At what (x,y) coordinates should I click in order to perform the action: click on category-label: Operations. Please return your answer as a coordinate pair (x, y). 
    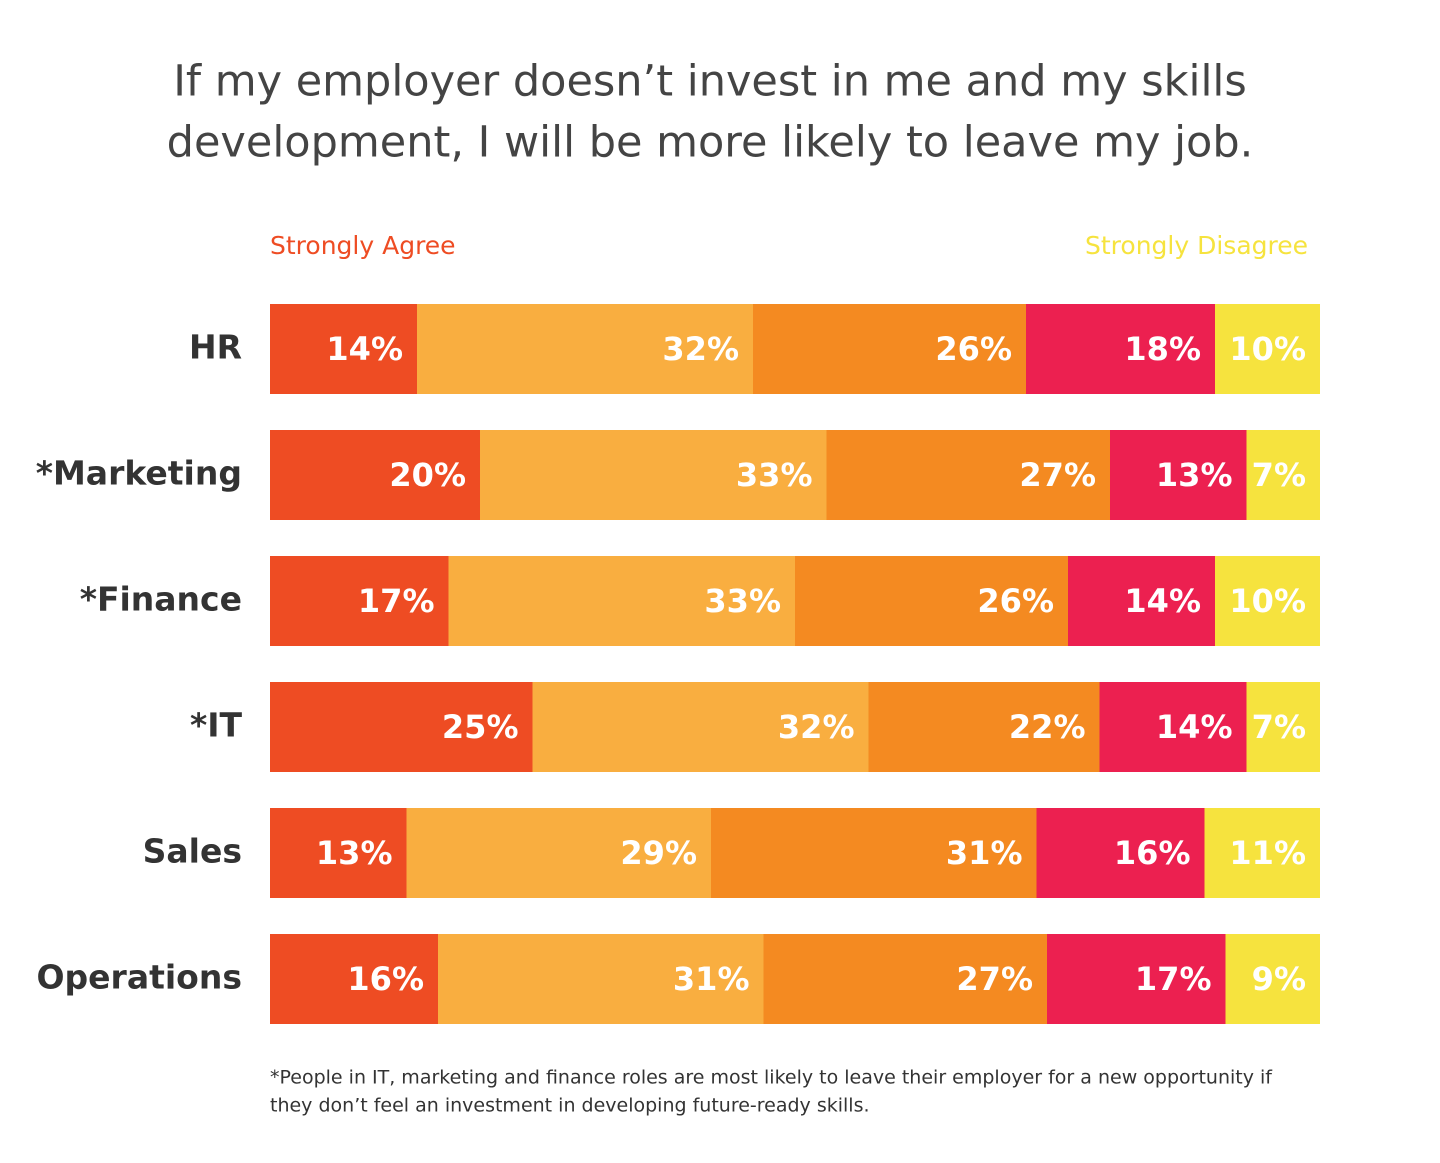
    Looking at the image, I should click on (140, 977).